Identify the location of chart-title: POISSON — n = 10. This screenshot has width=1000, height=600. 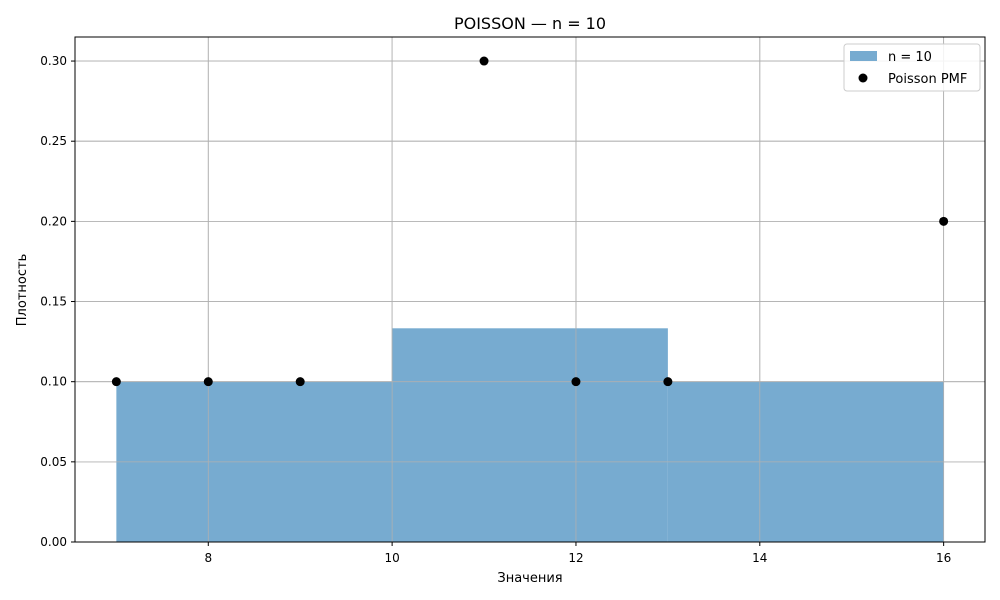
(530, 23).